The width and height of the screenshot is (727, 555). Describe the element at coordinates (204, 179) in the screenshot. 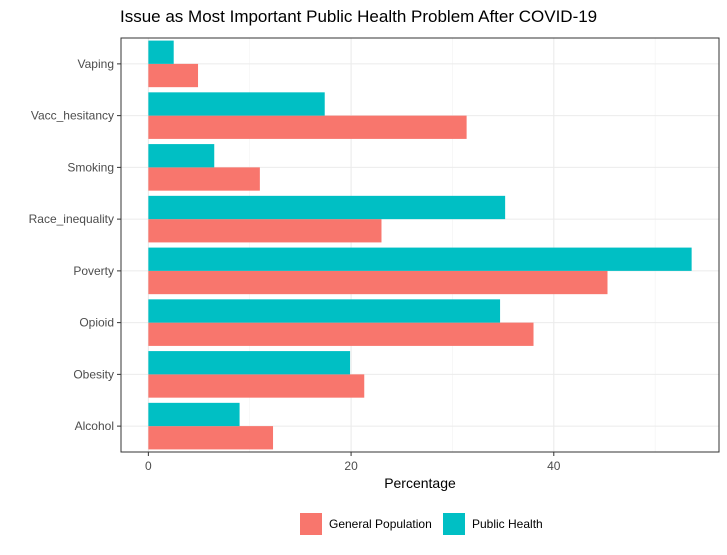

I see `bar-general-population-smoking` at that location.